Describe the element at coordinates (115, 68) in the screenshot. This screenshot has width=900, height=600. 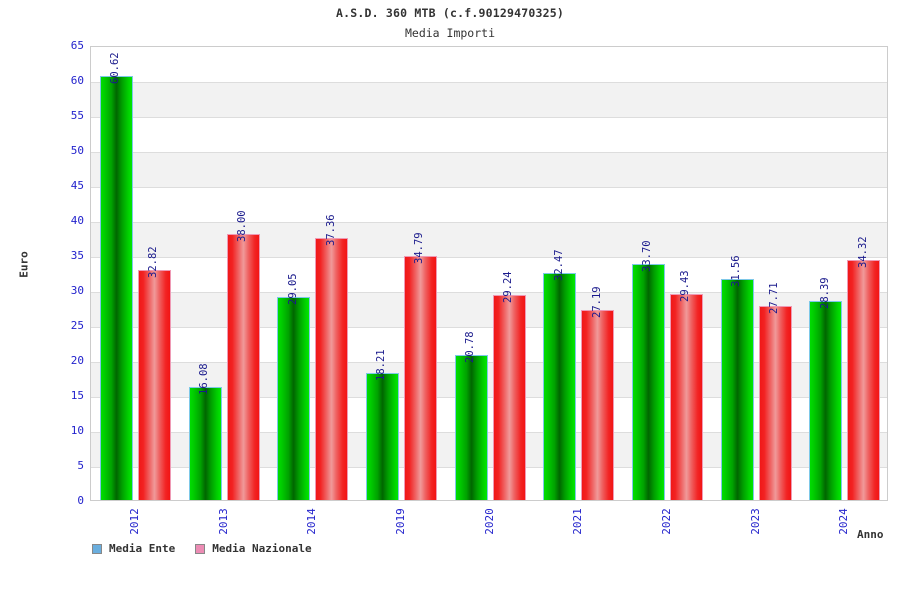
I see `bar-value-label: 60.62` at that location.